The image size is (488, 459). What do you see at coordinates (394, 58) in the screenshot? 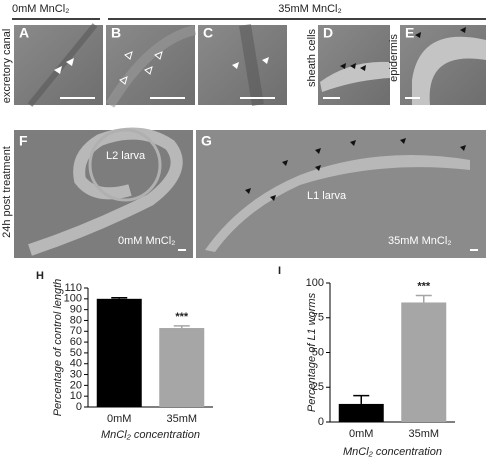
I see `panel-caption: epidermis` at bounding box center [394, 58].